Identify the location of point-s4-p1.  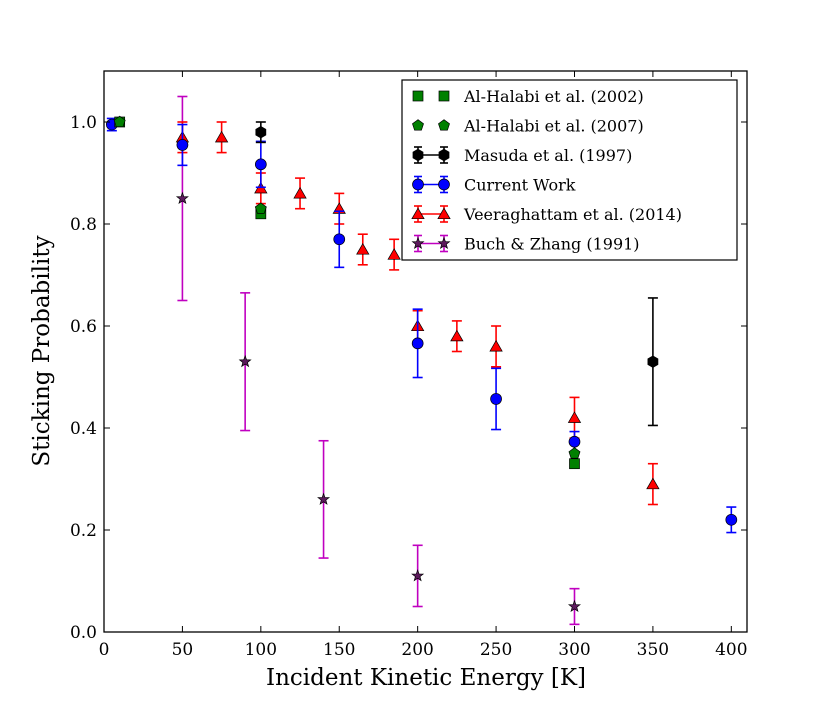
(221, 136).